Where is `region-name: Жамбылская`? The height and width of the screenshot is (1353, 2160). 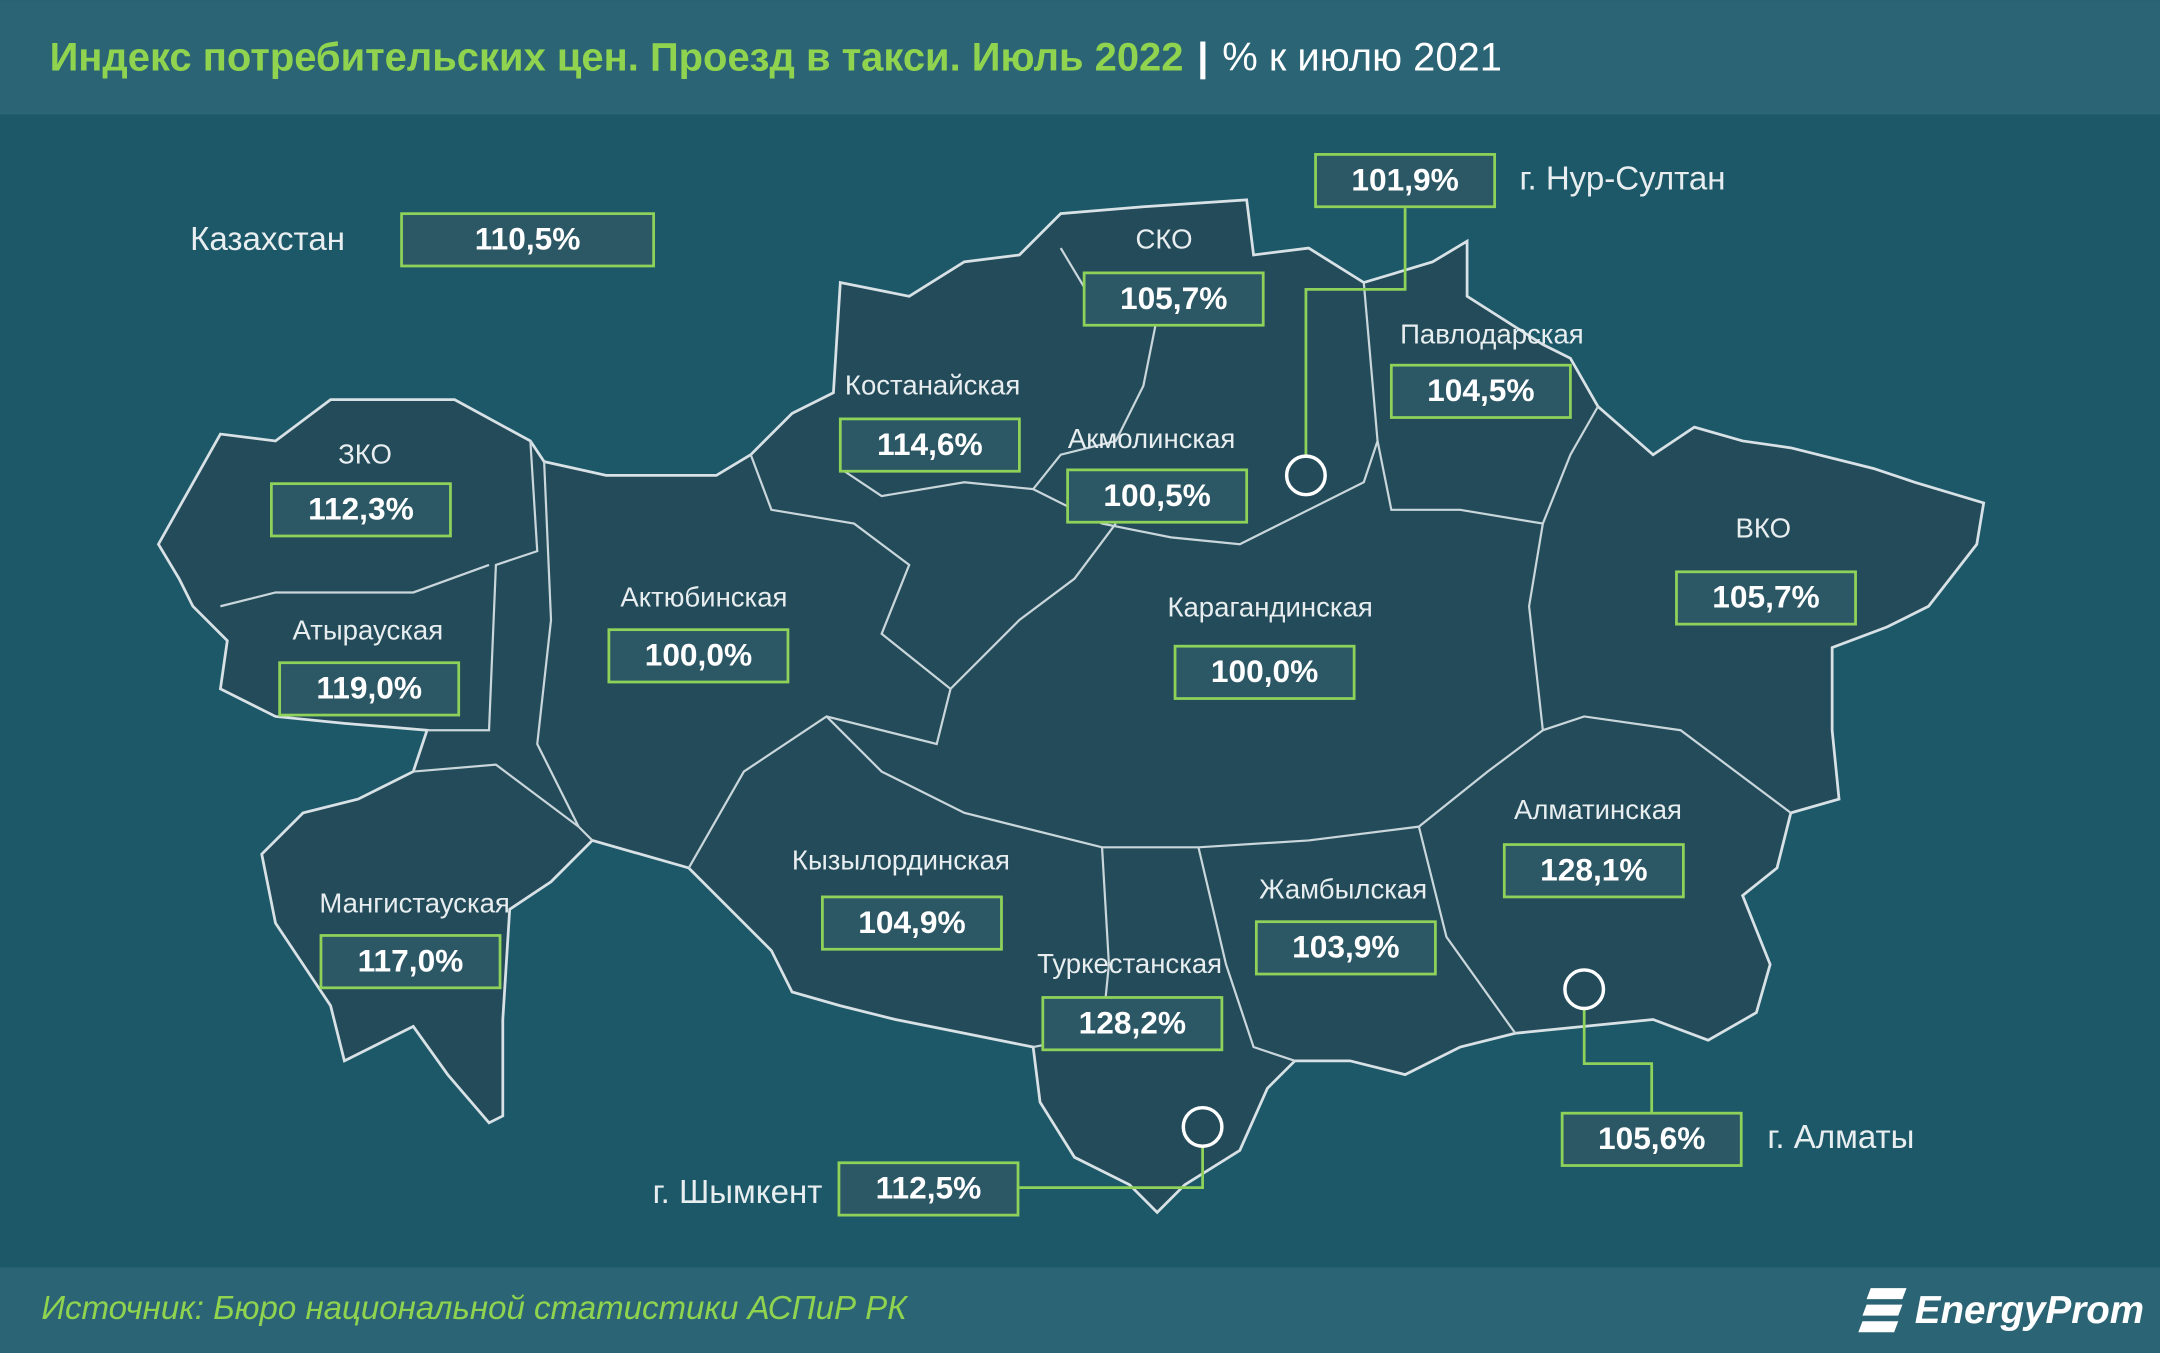
region-name: Жамбылская is located at coordinates (1343, 889).